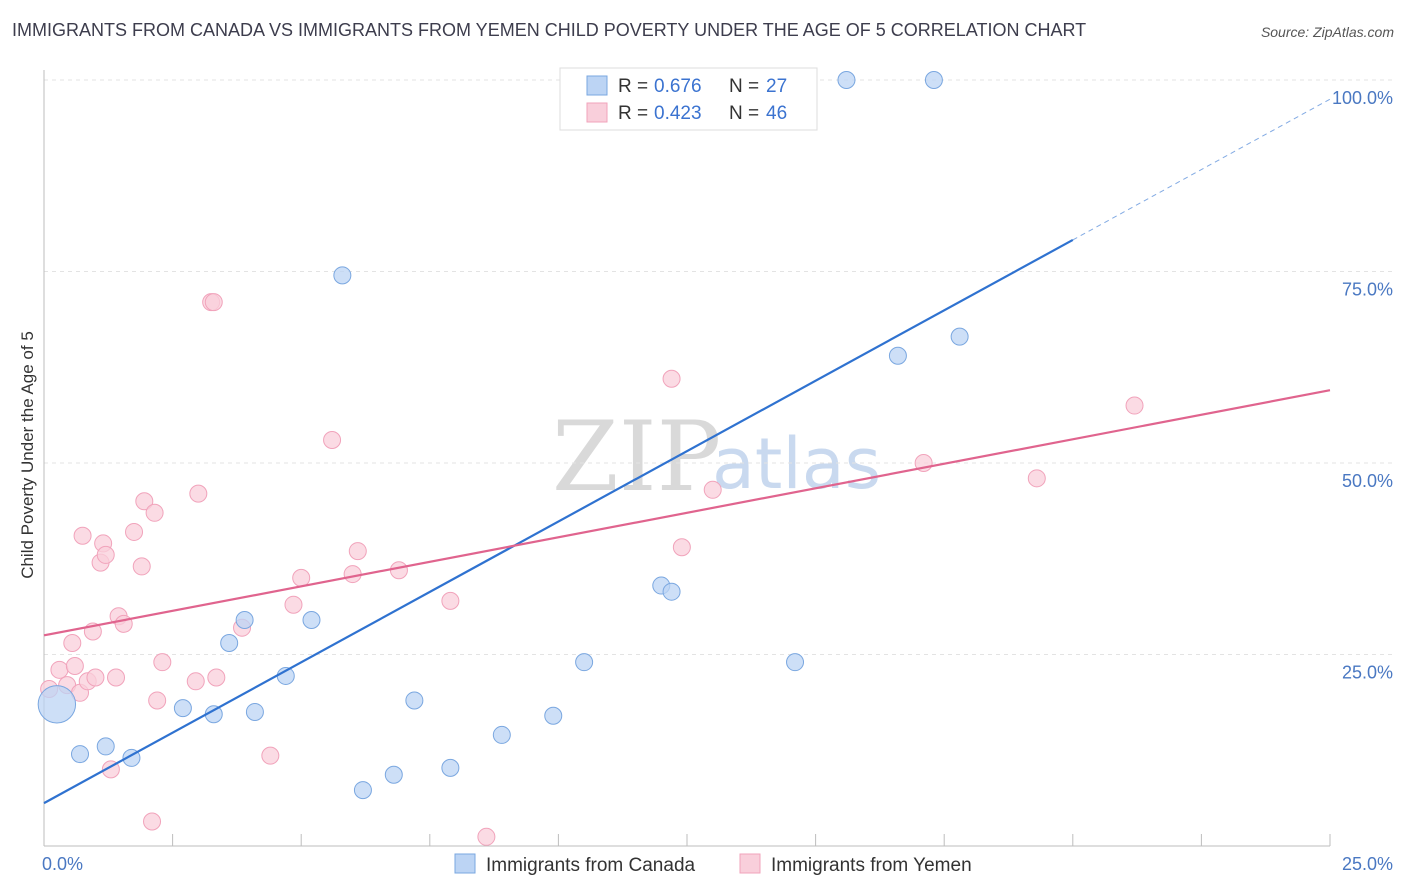 The height and width of the screenshot is (892, 1406). What do you see at coordinates (1362, 385) in the screenshot?
I see `y-axis-tick-labels: 25.0% 50.0% 75.0% 100.0%` at bounding box center [1362, 385].